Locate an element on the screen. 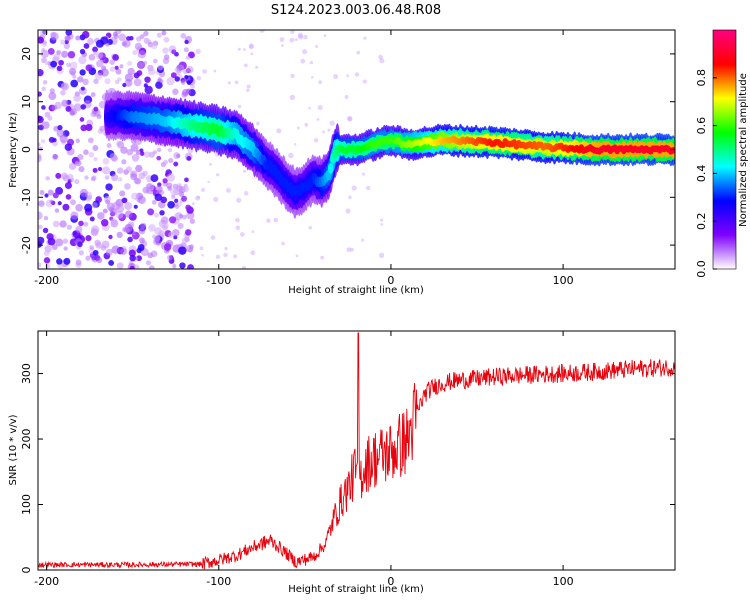 The width and height of the screenshot is (750, 600). colorbar-label: Normalized spectral amplitude is located at coordinates (743, 150).